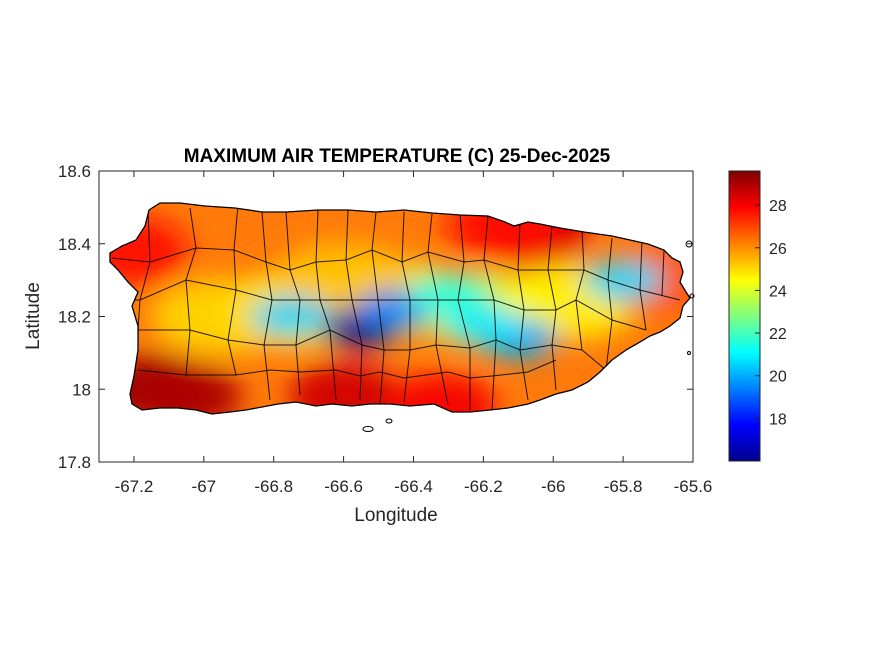 The image size is (875, 656). What do you see at coordinates (74, 171) in the screenshot?
I see `y-tick-label: 18.6` at bounding box center [74, 171].